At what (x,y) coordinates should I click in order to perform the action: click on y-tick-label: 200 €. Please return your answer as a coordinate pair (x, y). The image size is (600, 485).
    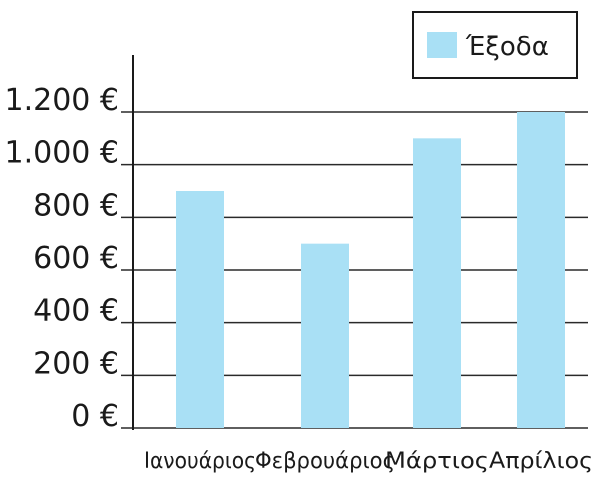
    Looking at the image, I should click on (76, 363).